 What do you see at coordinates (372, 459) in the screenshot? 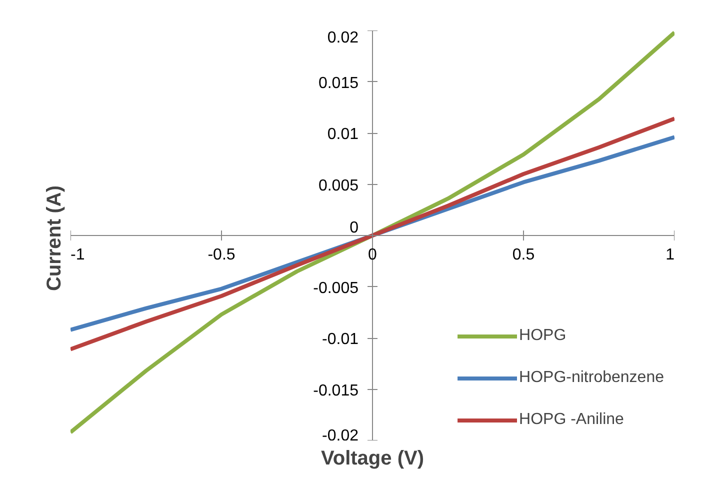
I see `x-axis-title: Voltage (V)` at bounding box center [372, 459].